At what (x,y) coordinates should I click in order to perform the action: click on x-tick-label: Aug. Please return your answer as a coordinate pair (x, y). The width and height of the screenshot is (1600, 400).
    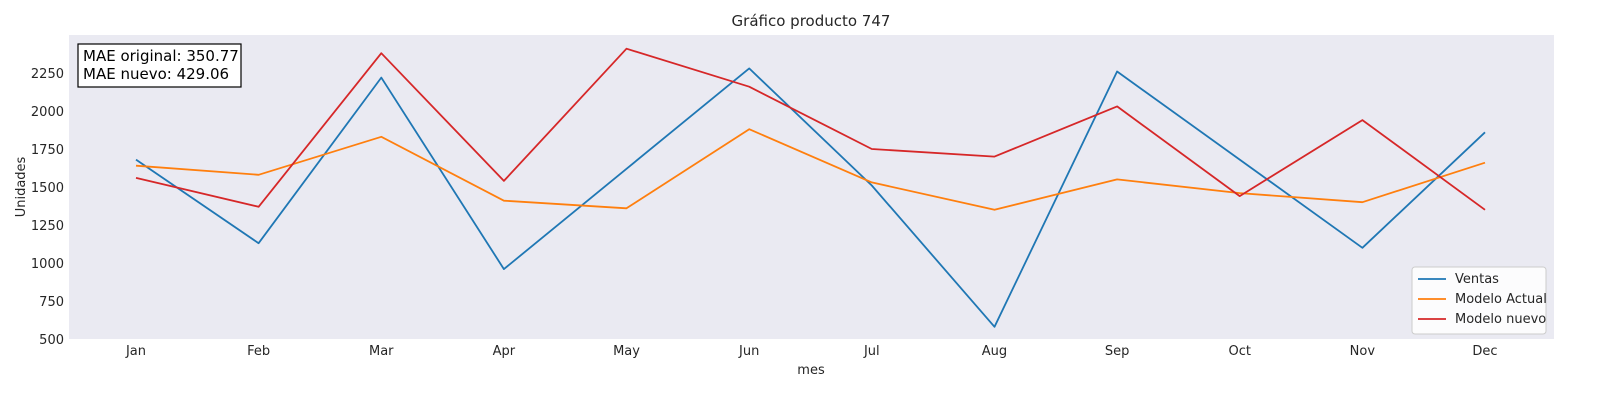
    Looking at the image, I should click on (994, 351).